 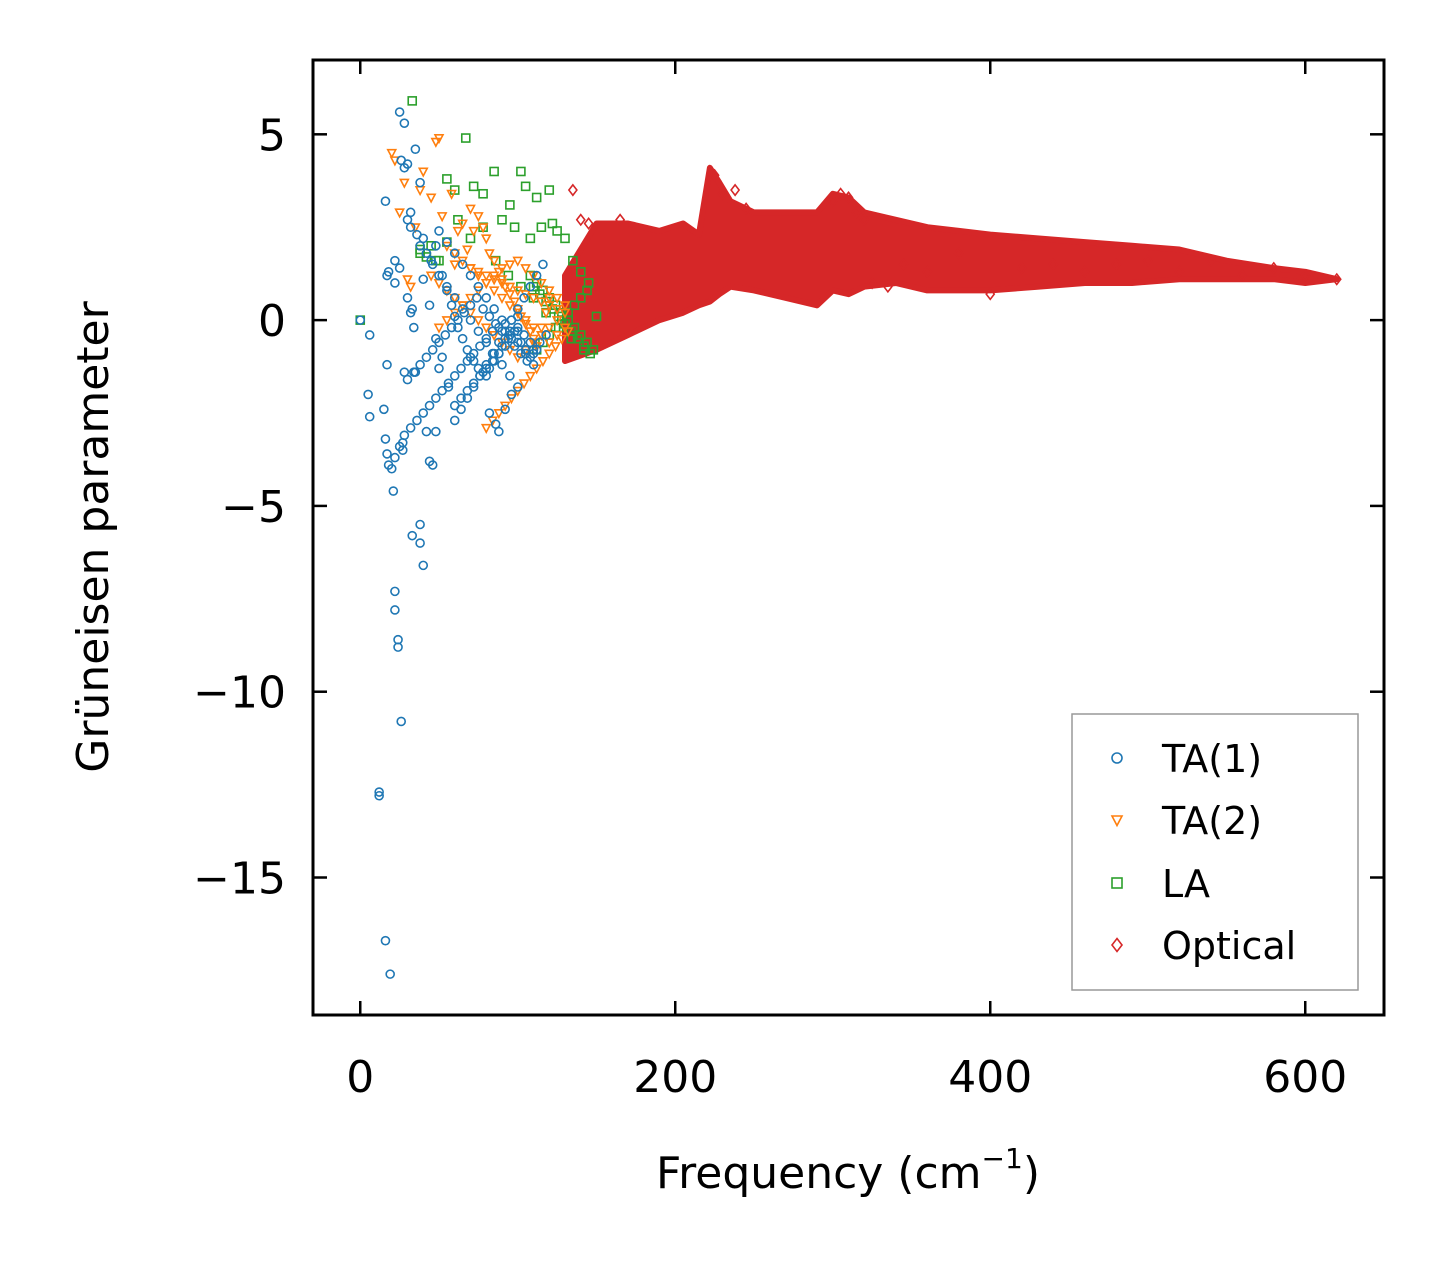 I want to click on legend-label-la: LA, so click(x=1186, y=884).